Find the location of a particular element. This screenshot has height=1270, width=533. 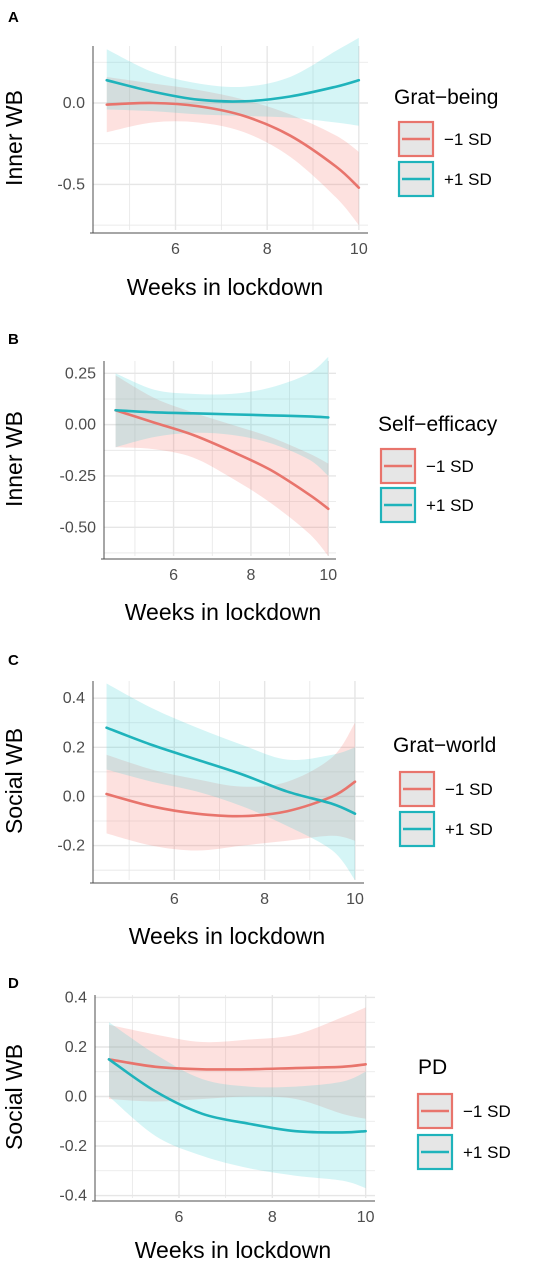

legend: Self−efficacy −1 SD +1 SD is located at coordinates (438, 468).